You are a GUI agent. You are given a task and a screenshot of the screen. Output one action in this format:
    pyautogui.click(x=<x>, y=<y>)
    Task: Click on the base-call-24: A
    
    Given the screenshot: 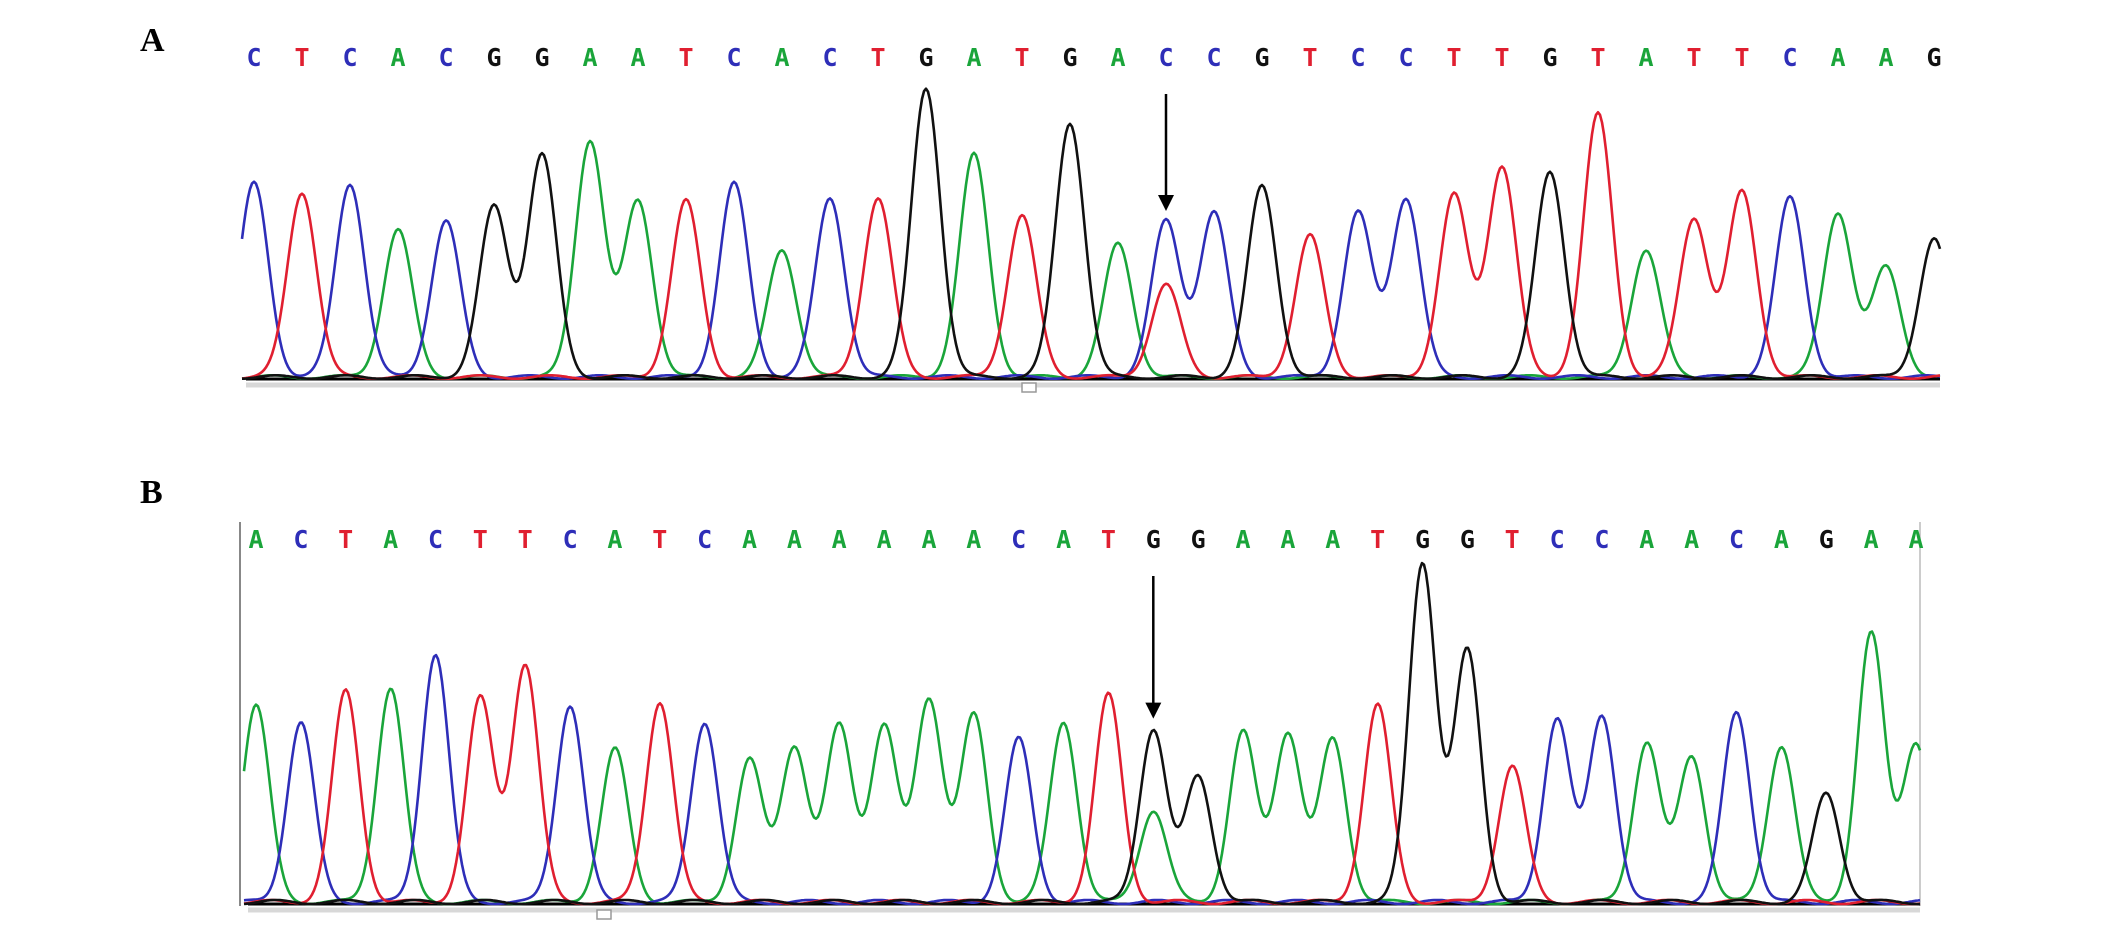 What is the action you would take?
    pyautogui.click(x=1287, y=539)
    